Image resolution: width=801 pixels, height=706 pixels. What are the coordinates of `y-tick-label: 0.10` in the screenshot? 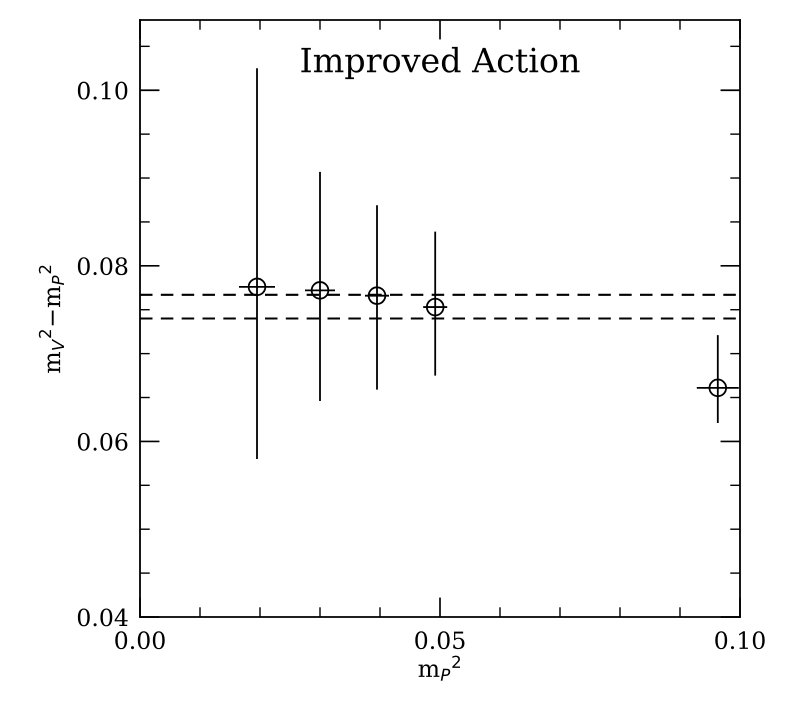 It's located at (103, 91).